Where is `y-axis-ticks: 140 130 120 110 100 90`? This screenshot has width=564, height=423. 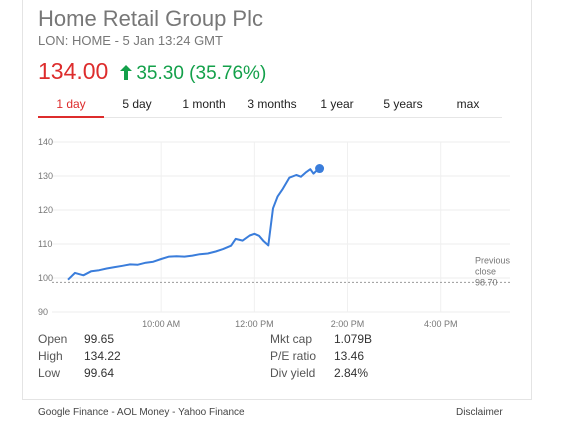
y-axis-ticks: 140 130 120 110 100 90 is located at coordinates (45, 227).